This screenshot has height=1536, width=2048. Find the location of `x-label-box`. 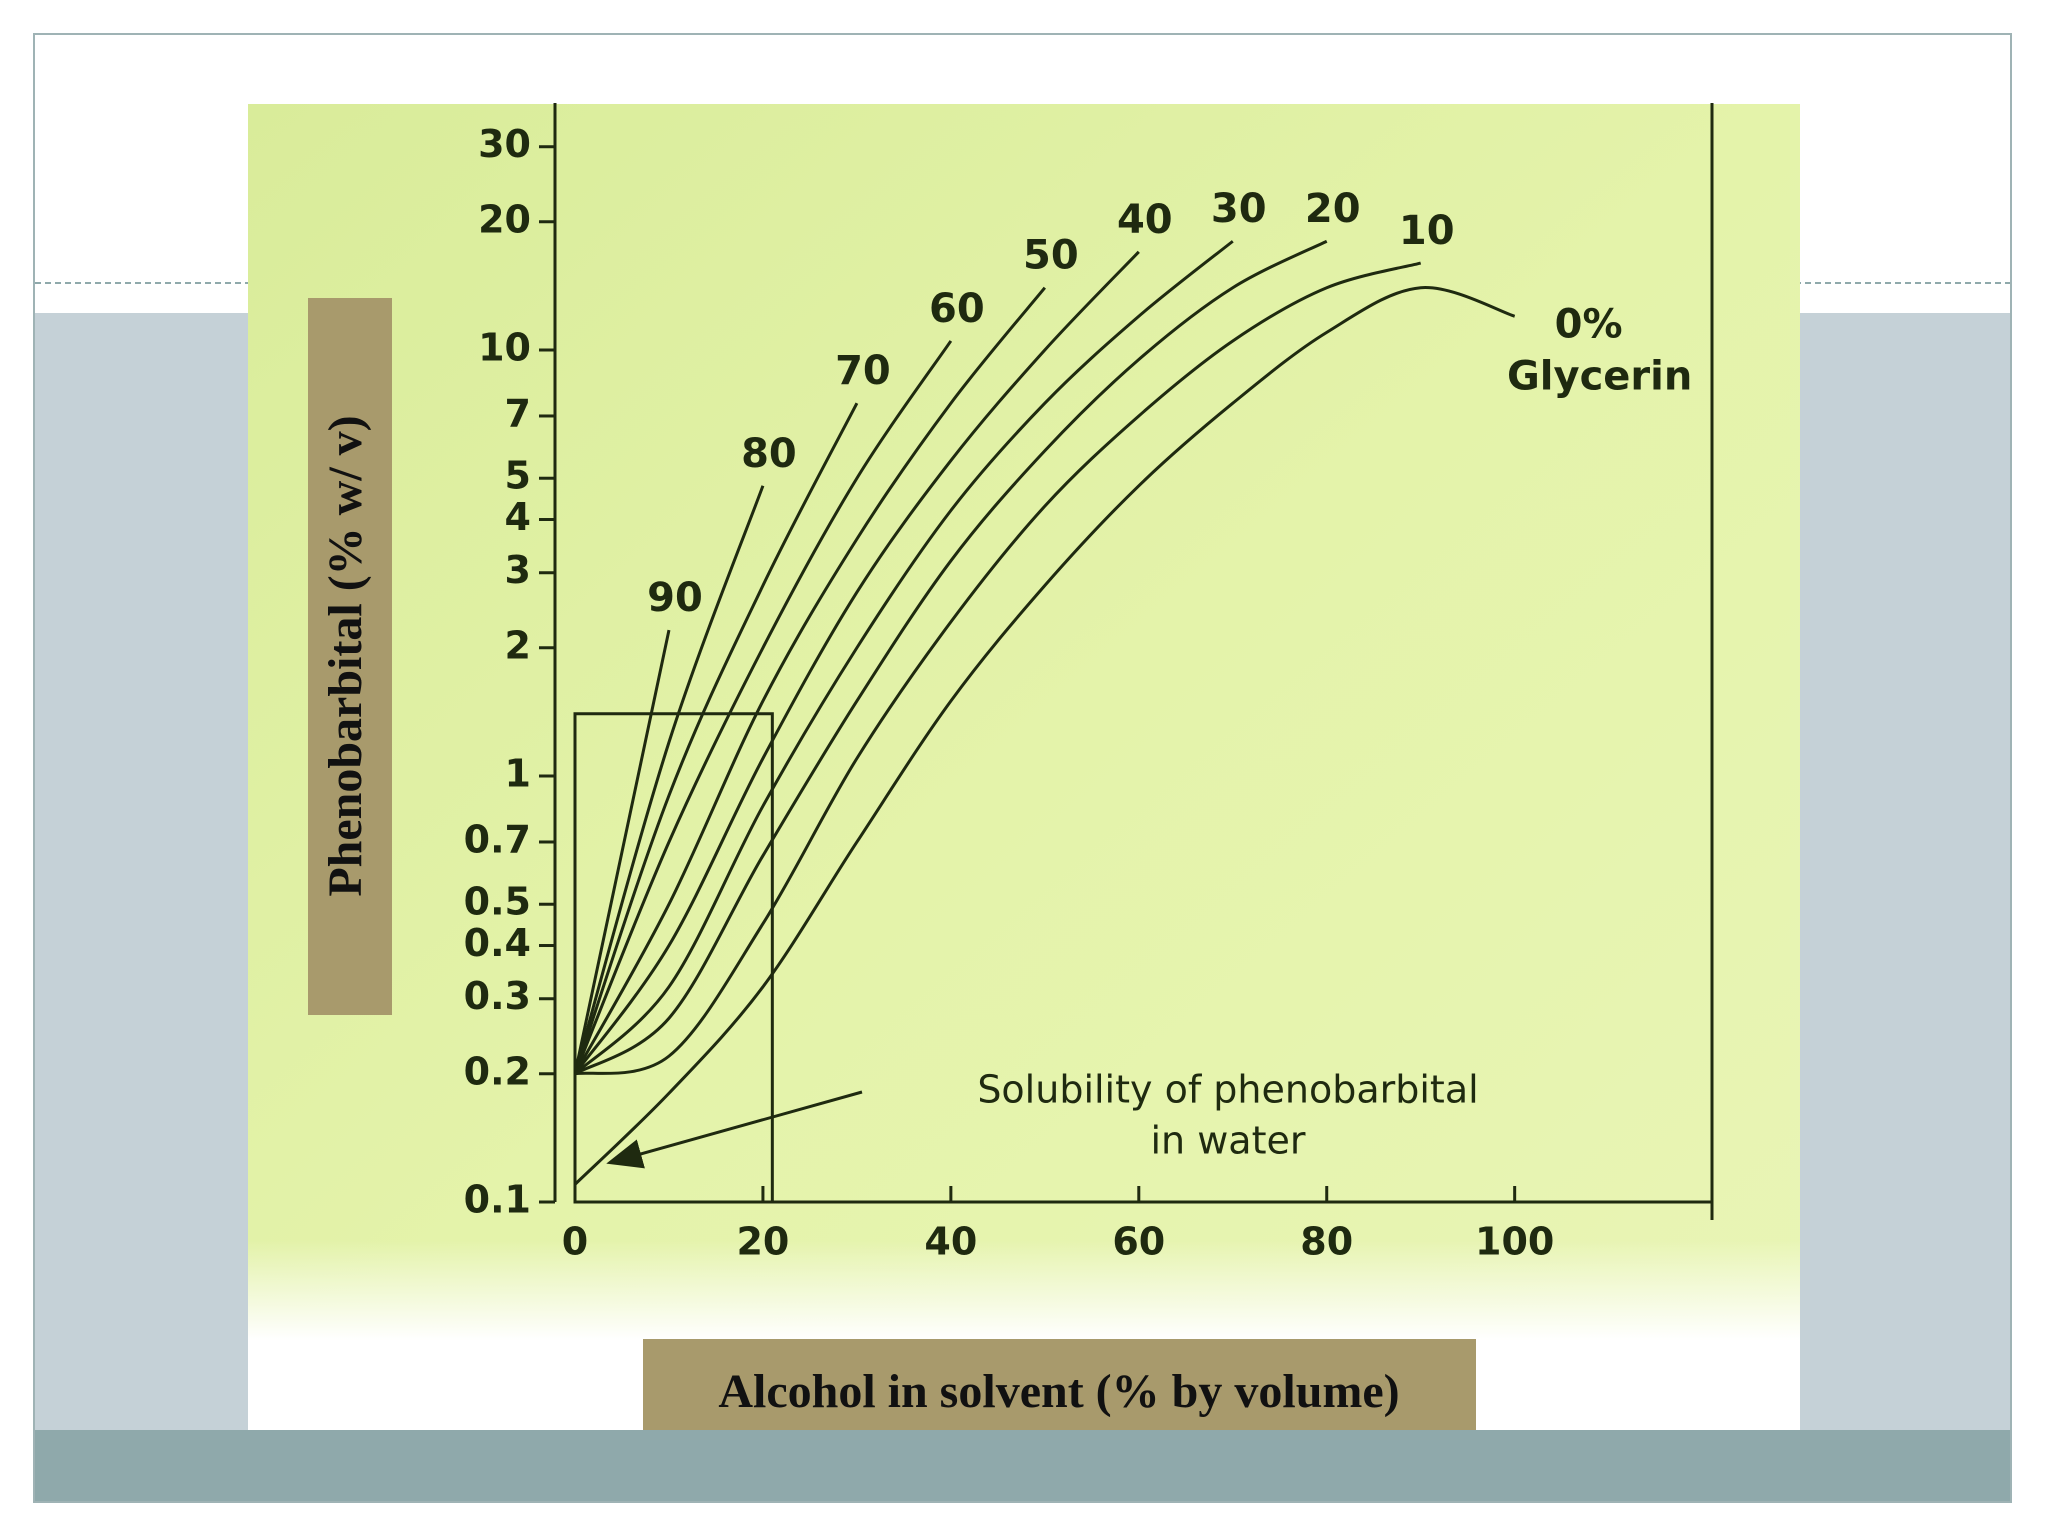

x-label-box is located at coordinates (1059, 1384).